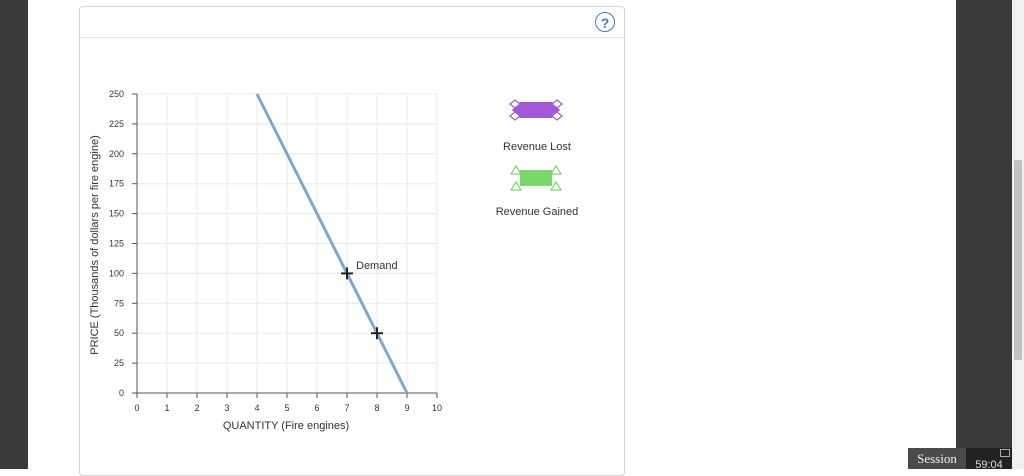 This screenshot has height=476, width=1024. I want to click on revenue-gained-tool, so click(536, 177).